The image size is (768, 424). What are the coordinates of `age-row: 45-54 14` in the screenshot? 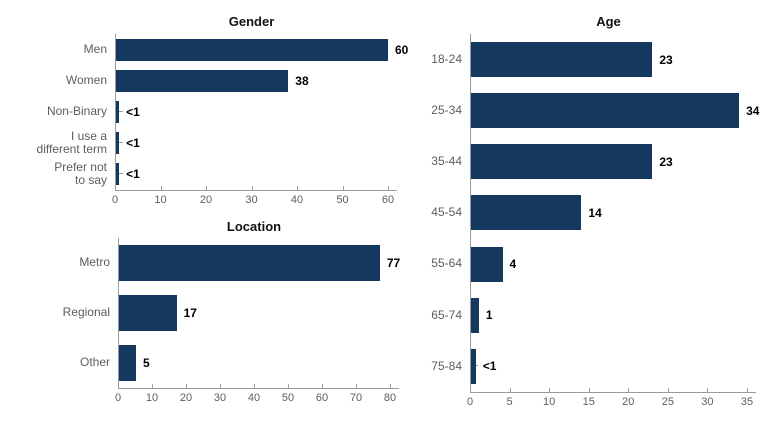 It's located at (573, 213).